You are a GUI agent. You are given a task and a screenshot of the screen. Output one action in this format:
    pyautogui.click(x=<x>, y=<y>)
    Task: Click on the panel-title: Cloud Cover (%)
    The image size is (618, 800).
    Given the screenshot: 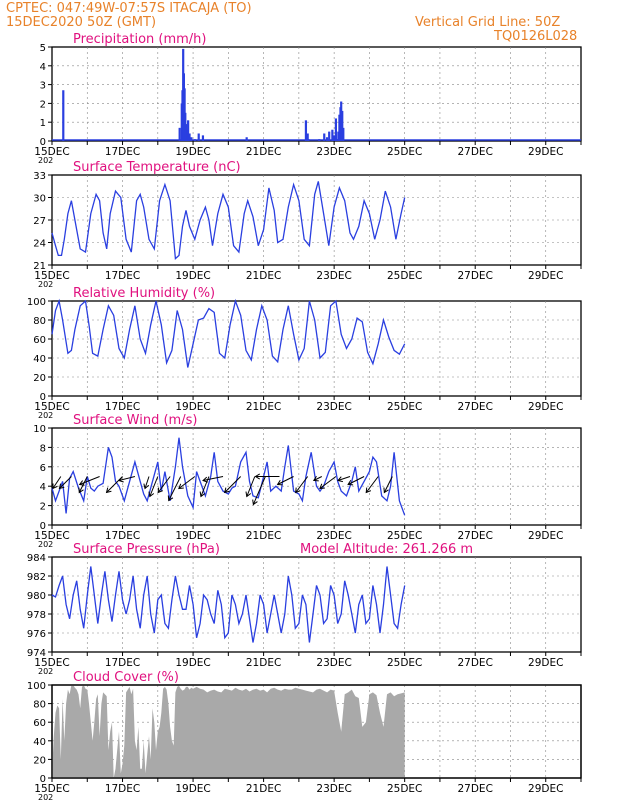 What is the action you would take?
    pyautogui.click(x=126, y=677)
    